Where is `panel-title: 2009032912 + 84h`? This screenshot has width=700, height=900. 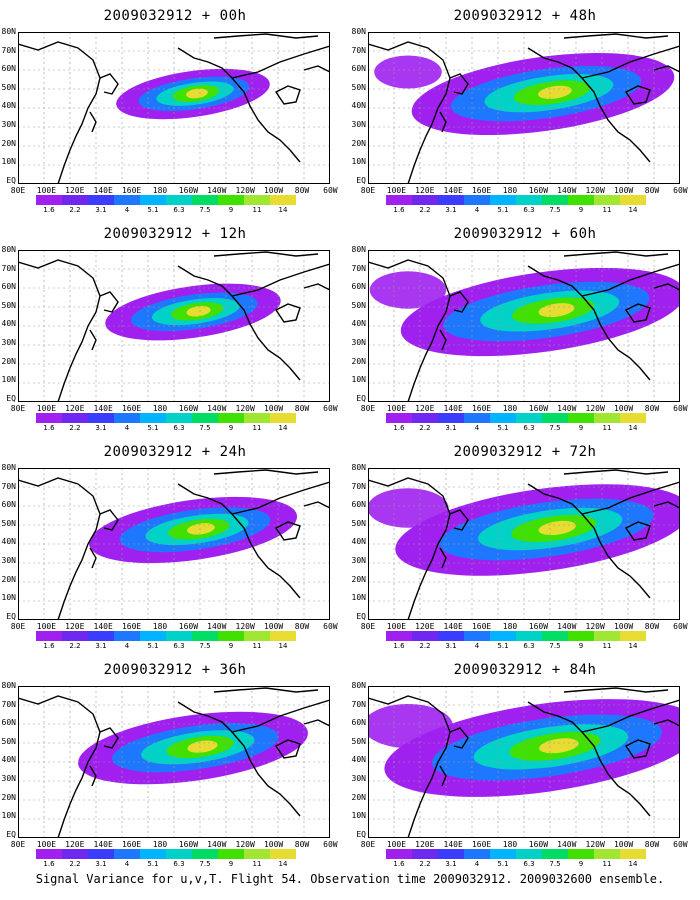 panel-title: 2009032912 + 84h is located at coordinates (525, 670).